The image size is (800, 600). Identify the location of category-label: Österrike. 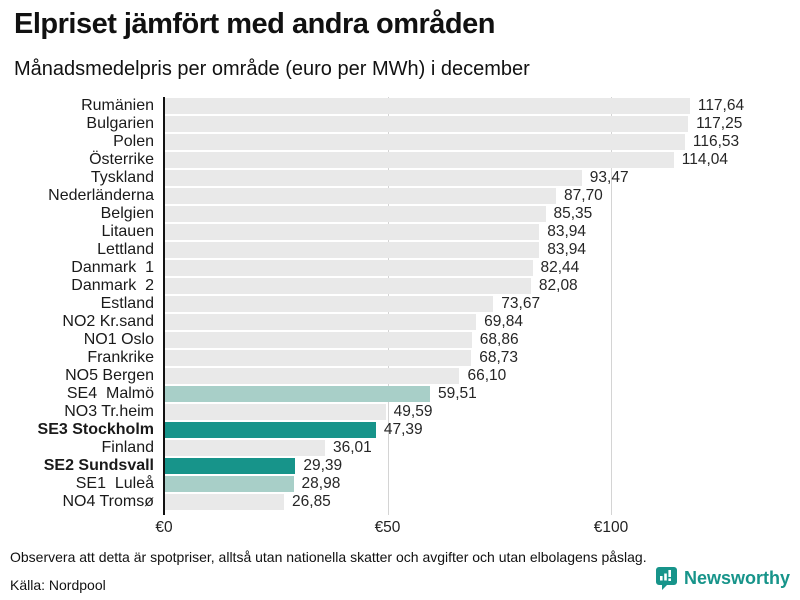
(121, 159).